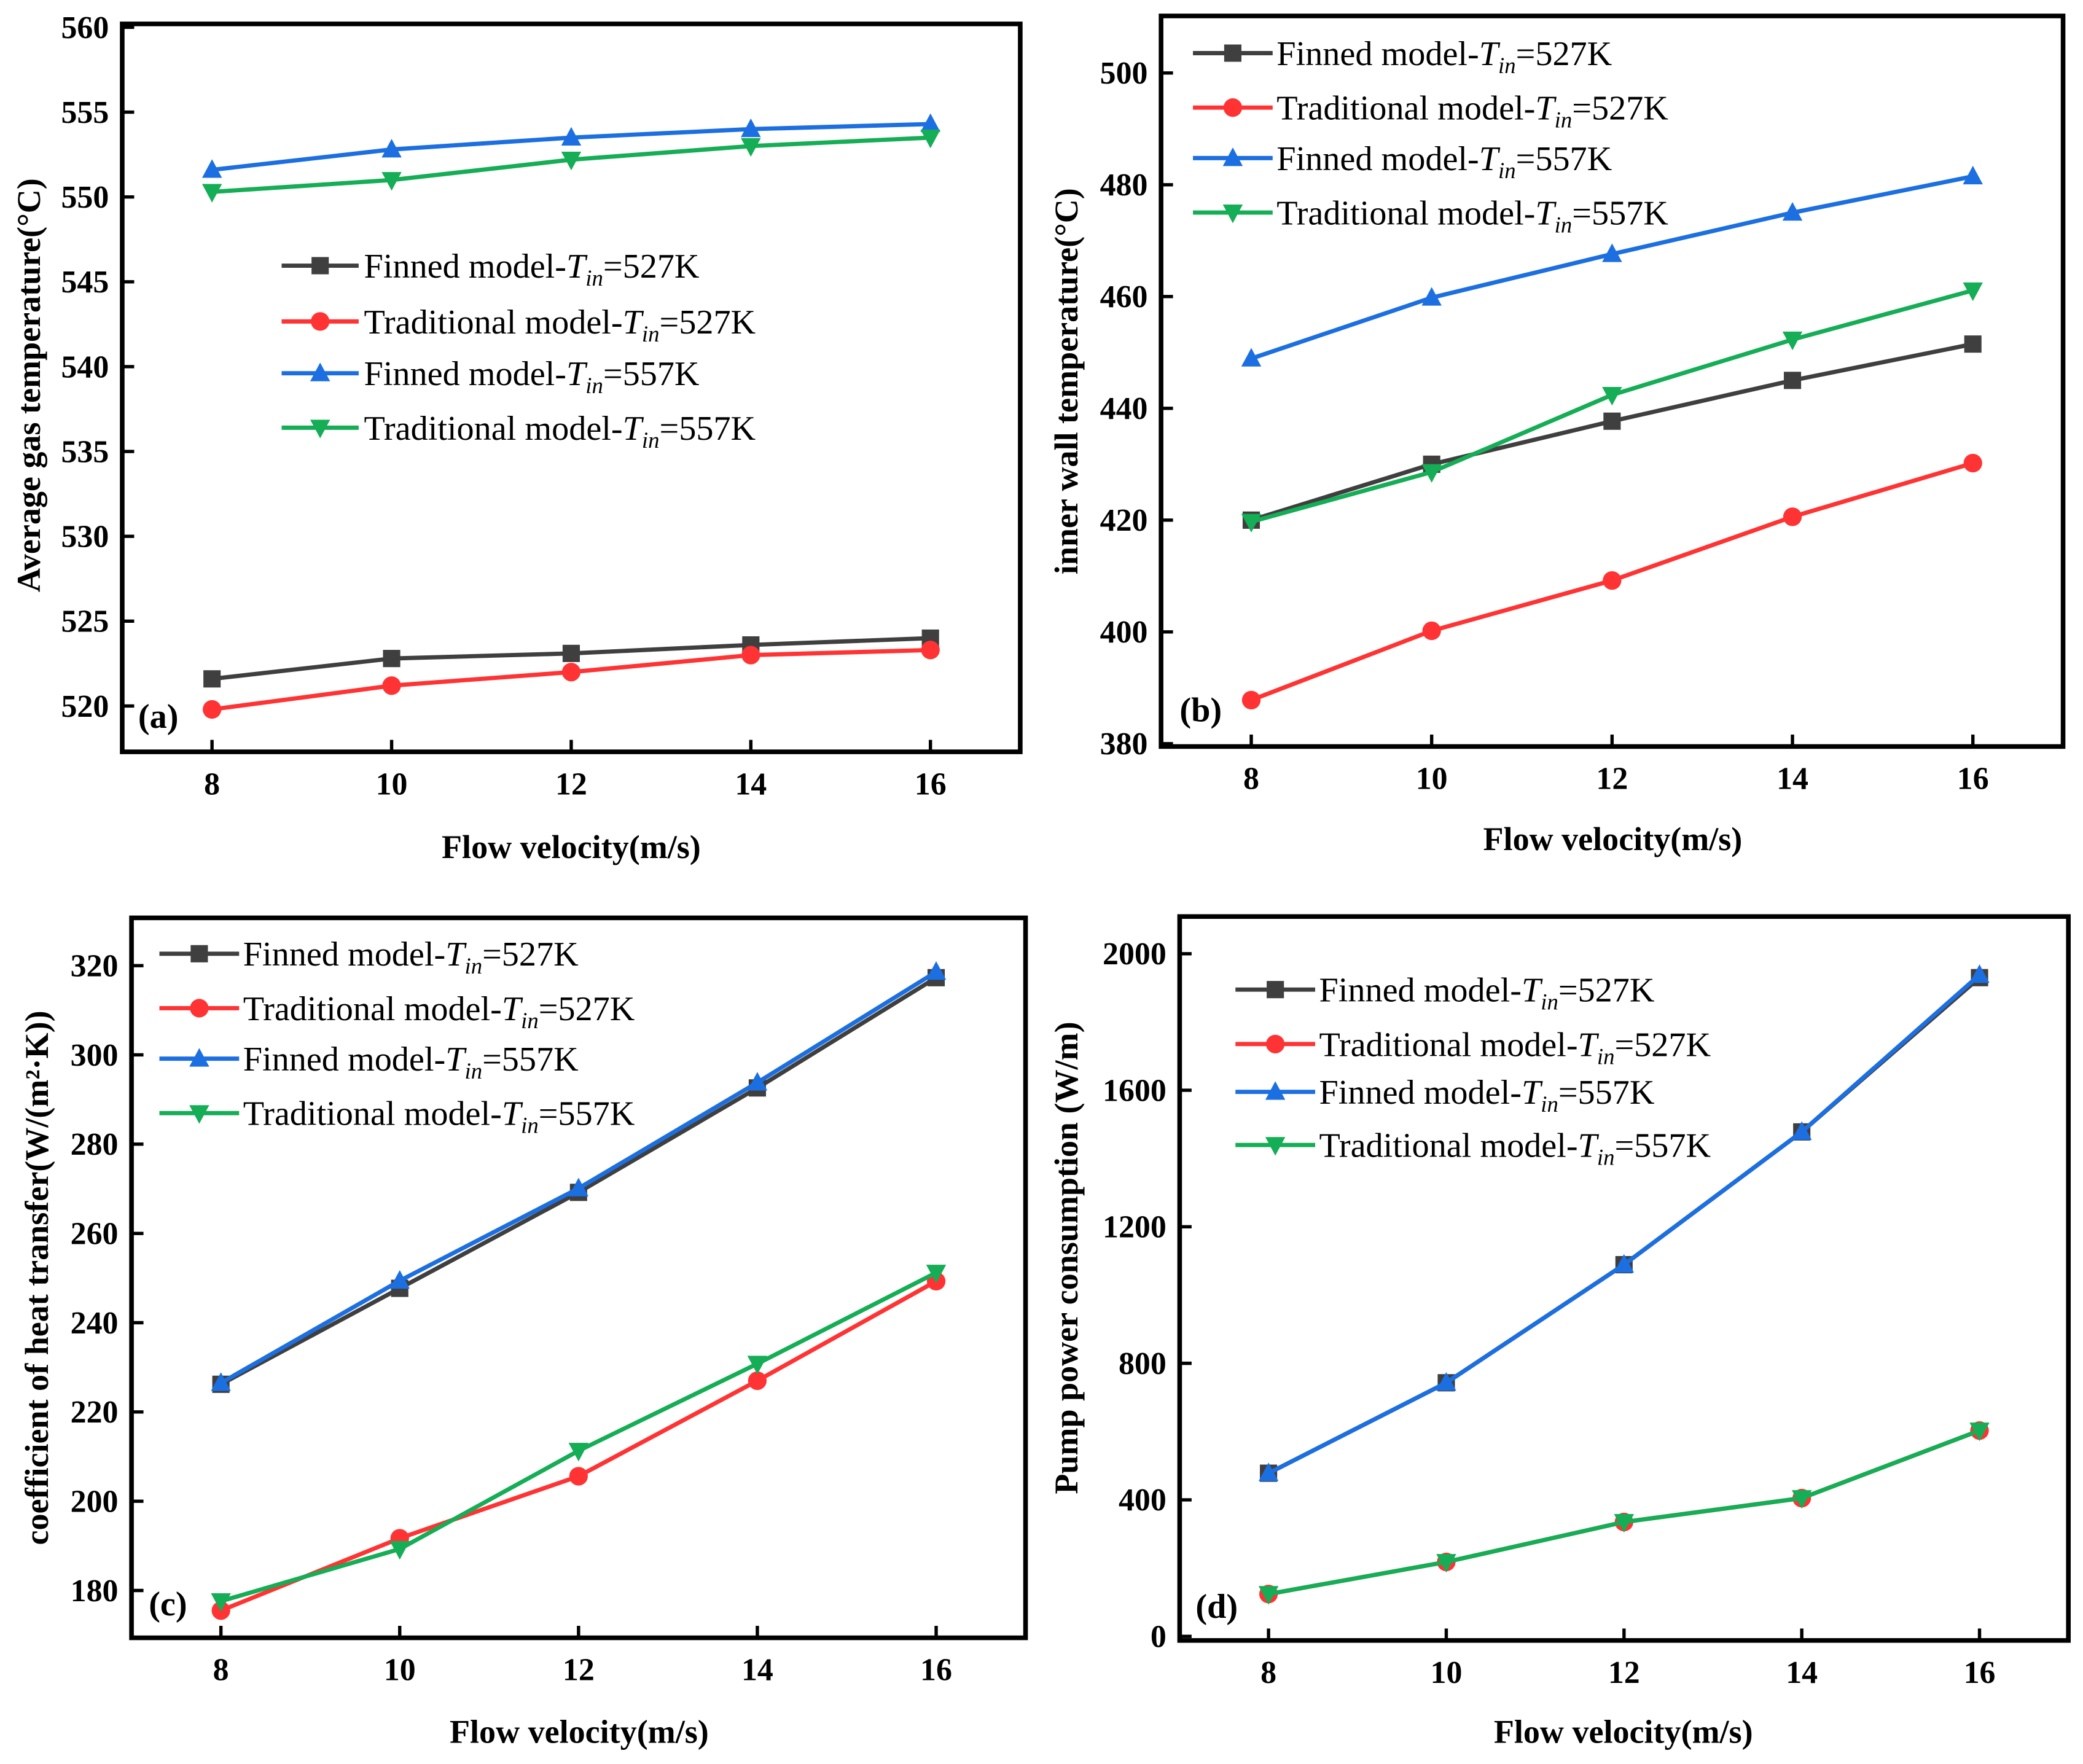 This screenshot has height=1764, width=2083. What do you see at coordinates (1216, 1607) in the screenshot?
I see `panel-label: (d)` at bounding box center [1216, 1607].